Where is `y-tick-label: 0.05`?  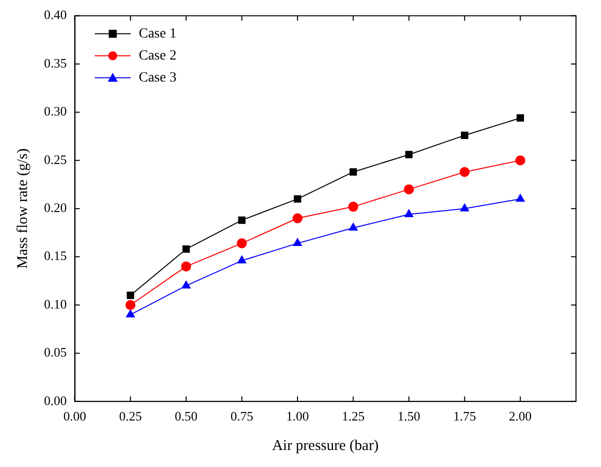 y-tick-label: 0.05 is located at coordinates (55, 352).